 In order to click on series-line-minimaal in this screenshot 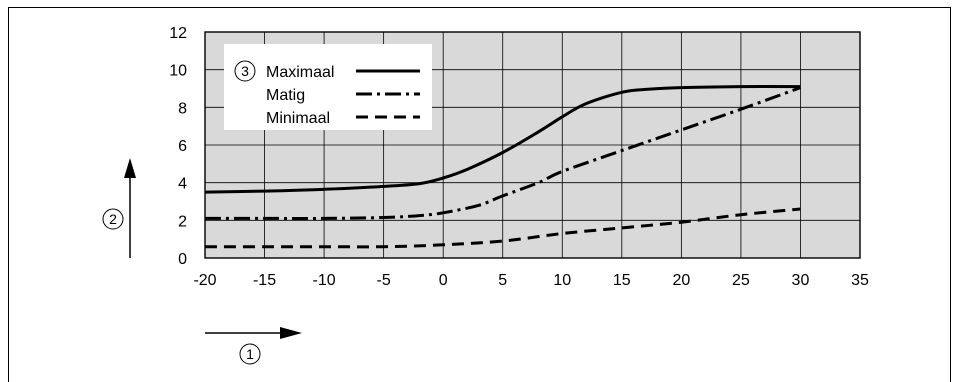, I will do `click(503, 228)`.